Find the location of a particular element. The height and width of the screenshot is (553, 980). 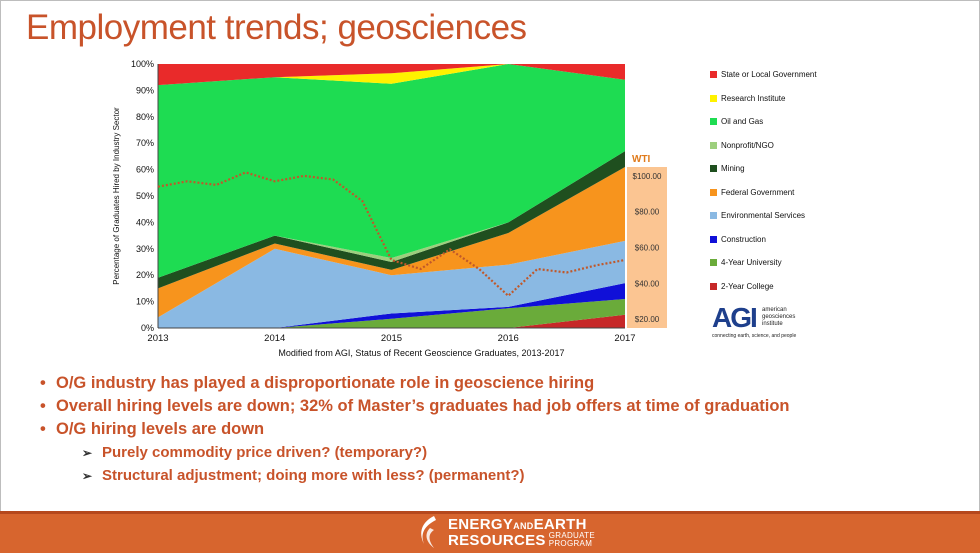

footer-word-and: AND is located at coordinates (523, 526).